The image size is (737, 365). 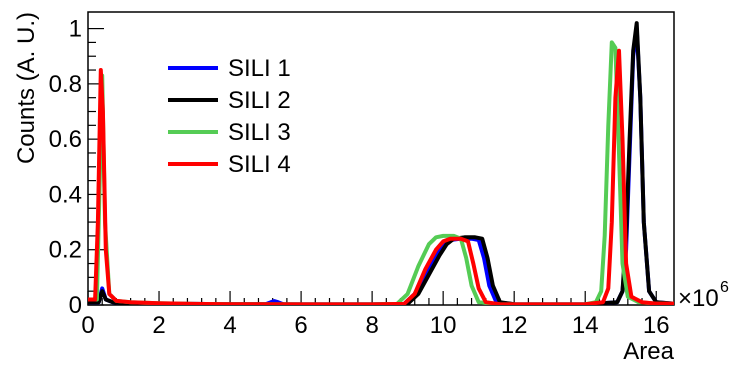 What do you see at coordinates (656, 325) in the screenshot?
I see `x-tick-label: 16` at bounding box center [656, 325].